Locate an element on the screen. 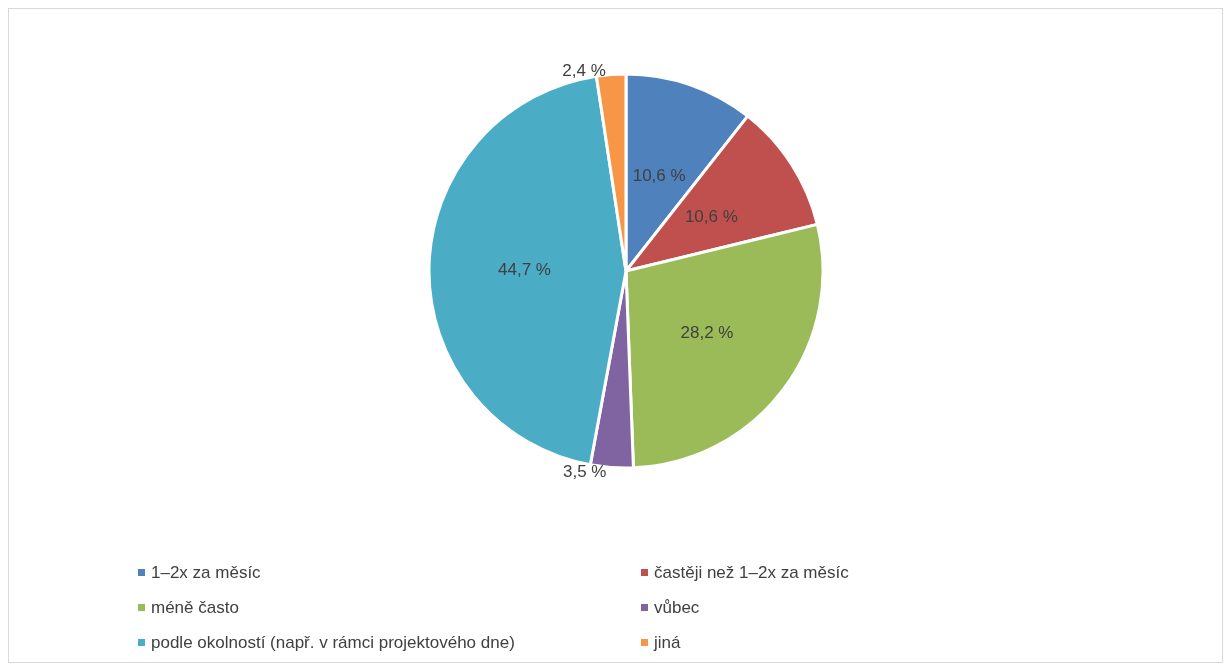 This screenshot has height=671, width=1231. data-label: 28,2 % is located at coordinates (707, 332).